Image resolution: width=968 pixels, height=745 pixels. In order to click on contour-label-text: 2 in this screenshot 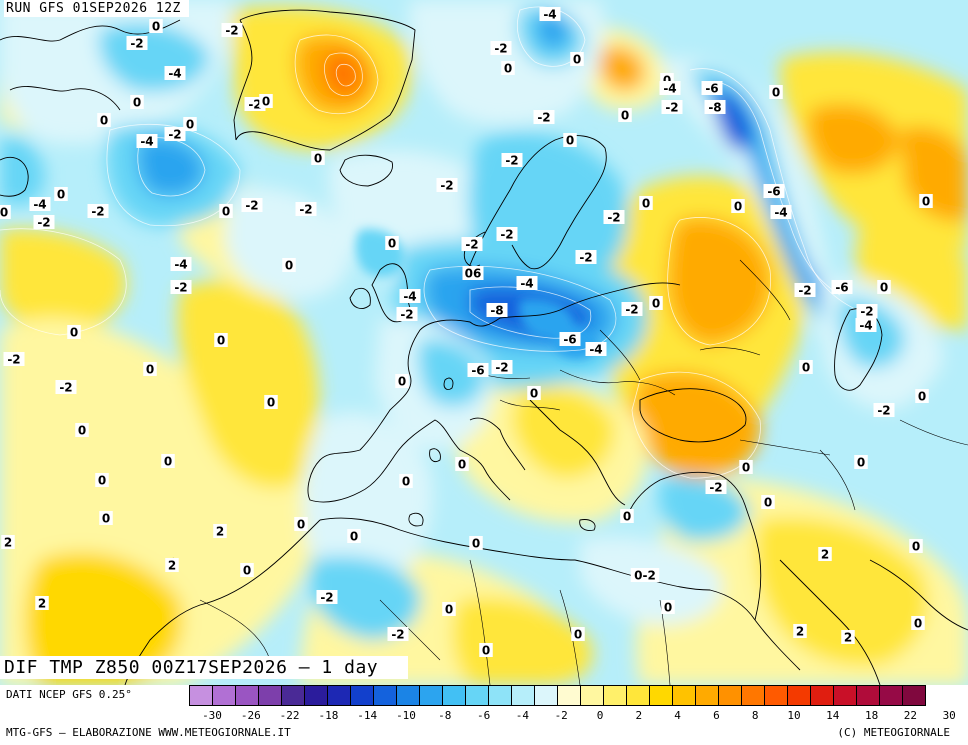, I will do `click(825, 555)`.